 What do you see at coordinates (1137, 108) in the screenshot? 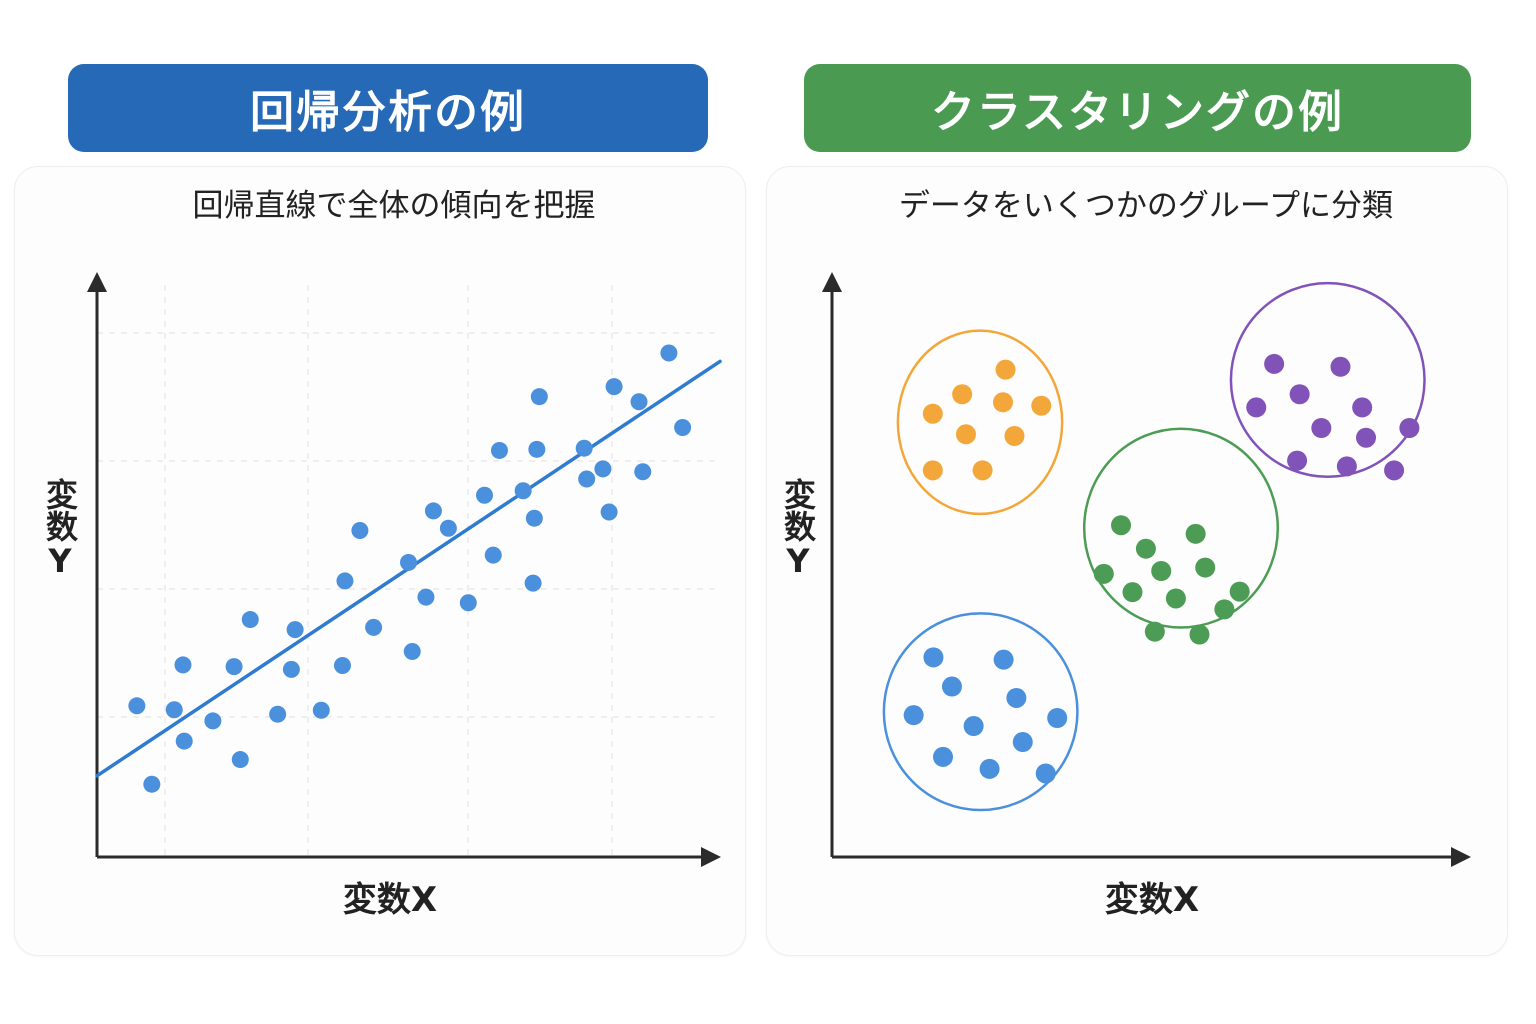
I see `clustering-header: クラスタリングの例` at bounding box center [1137, 108].